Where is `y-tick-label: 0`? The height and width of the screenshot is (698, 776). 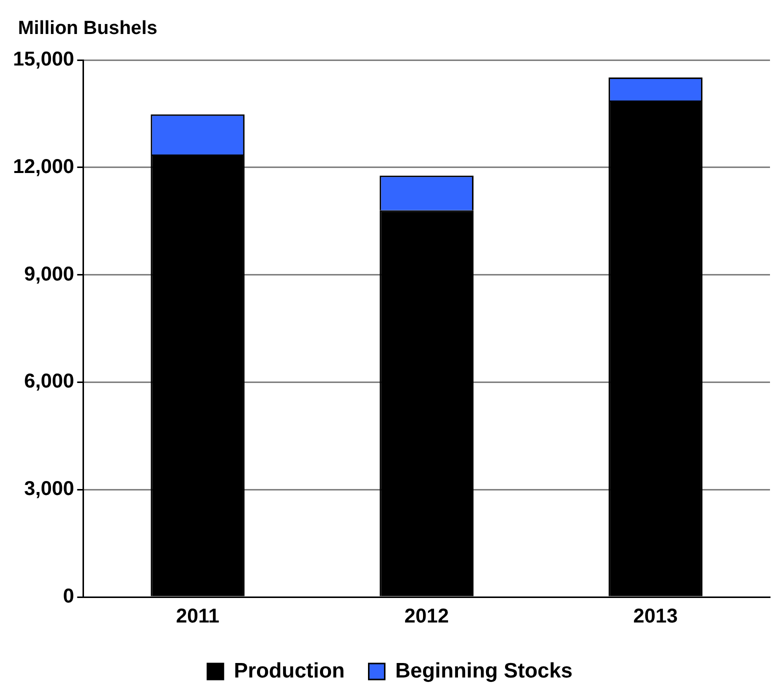
y-tick-label: 0 is located at coordinates (68, 597).